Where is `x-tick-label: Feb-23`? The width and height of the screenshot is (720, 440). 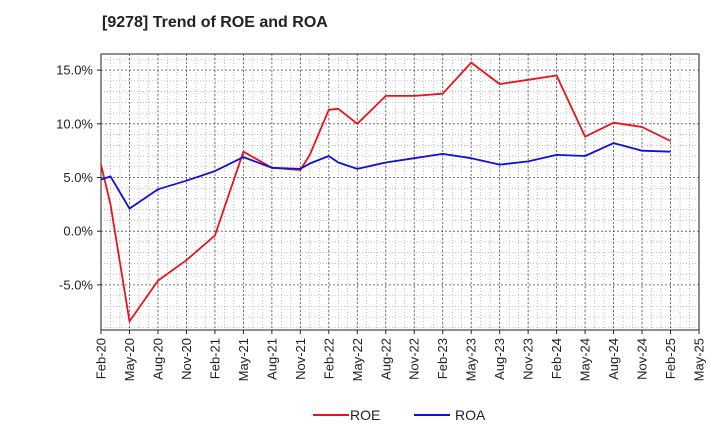 x-tick-label: Feb-23 is located at coordinates (442, 358).